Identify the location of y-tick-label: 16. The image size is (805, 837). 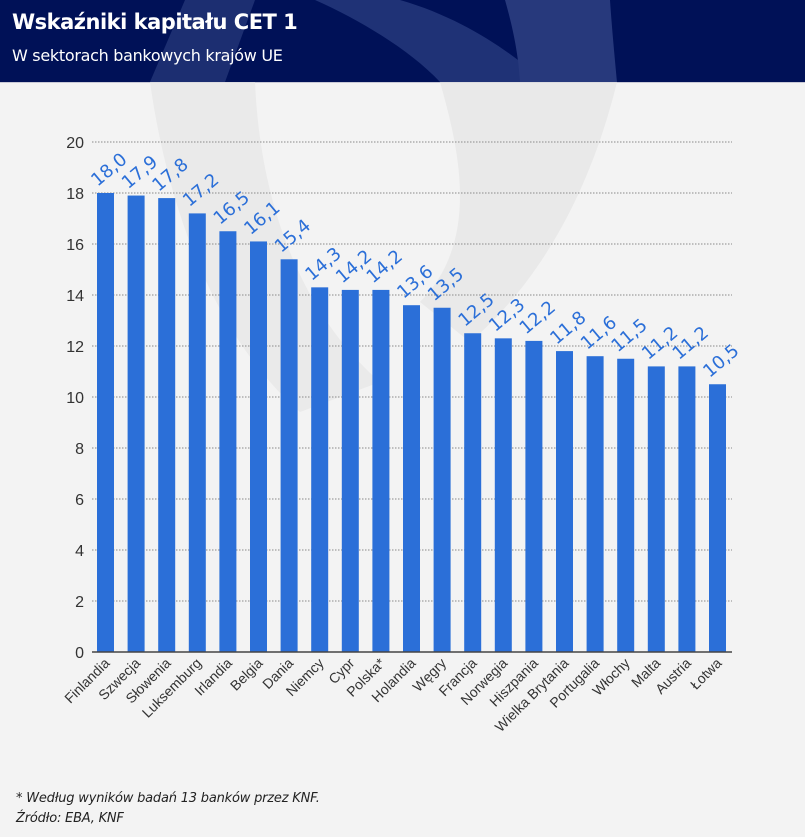
(75, 245).